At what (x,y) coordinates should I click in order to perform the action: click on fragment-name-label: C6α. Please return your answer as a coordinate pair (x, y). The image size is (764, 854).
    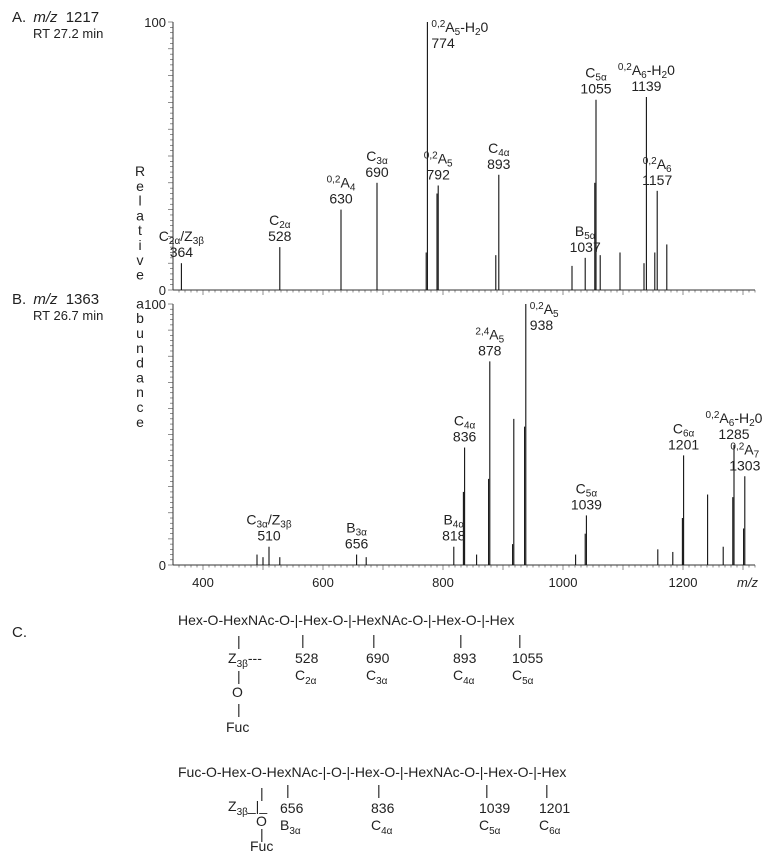
    Looking at the image, I should click on (684, 429).